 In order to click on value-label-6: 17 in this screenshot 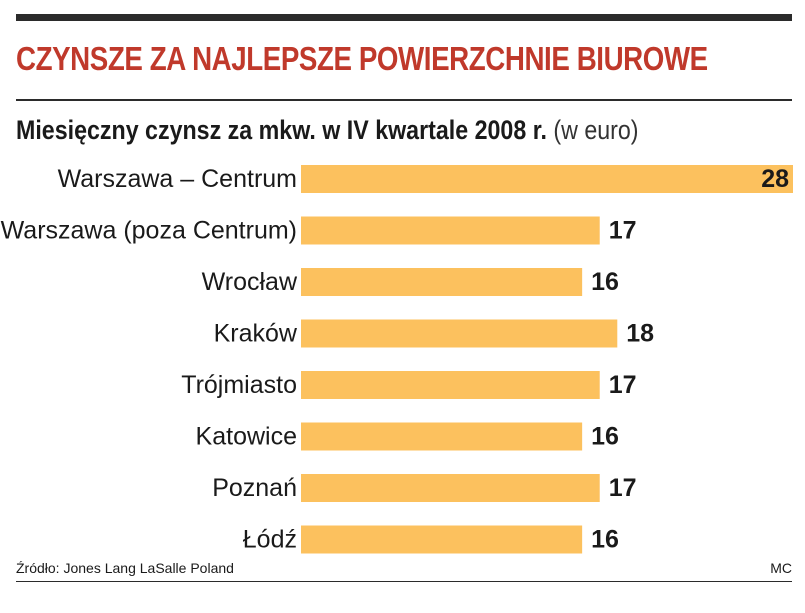, I will do `click(623, 488)`.